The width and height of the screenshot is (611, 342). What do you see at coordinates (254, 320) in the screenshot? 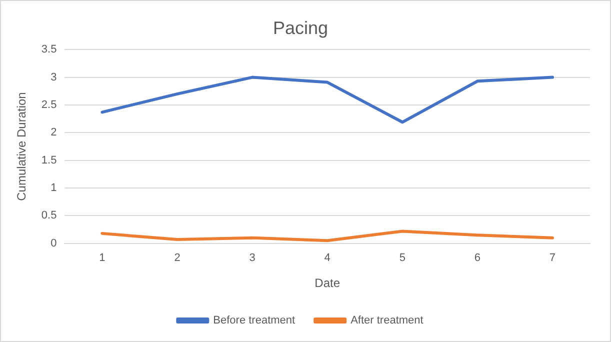
I see `legend-label: Before treatment` at bounding box center [254, 320].